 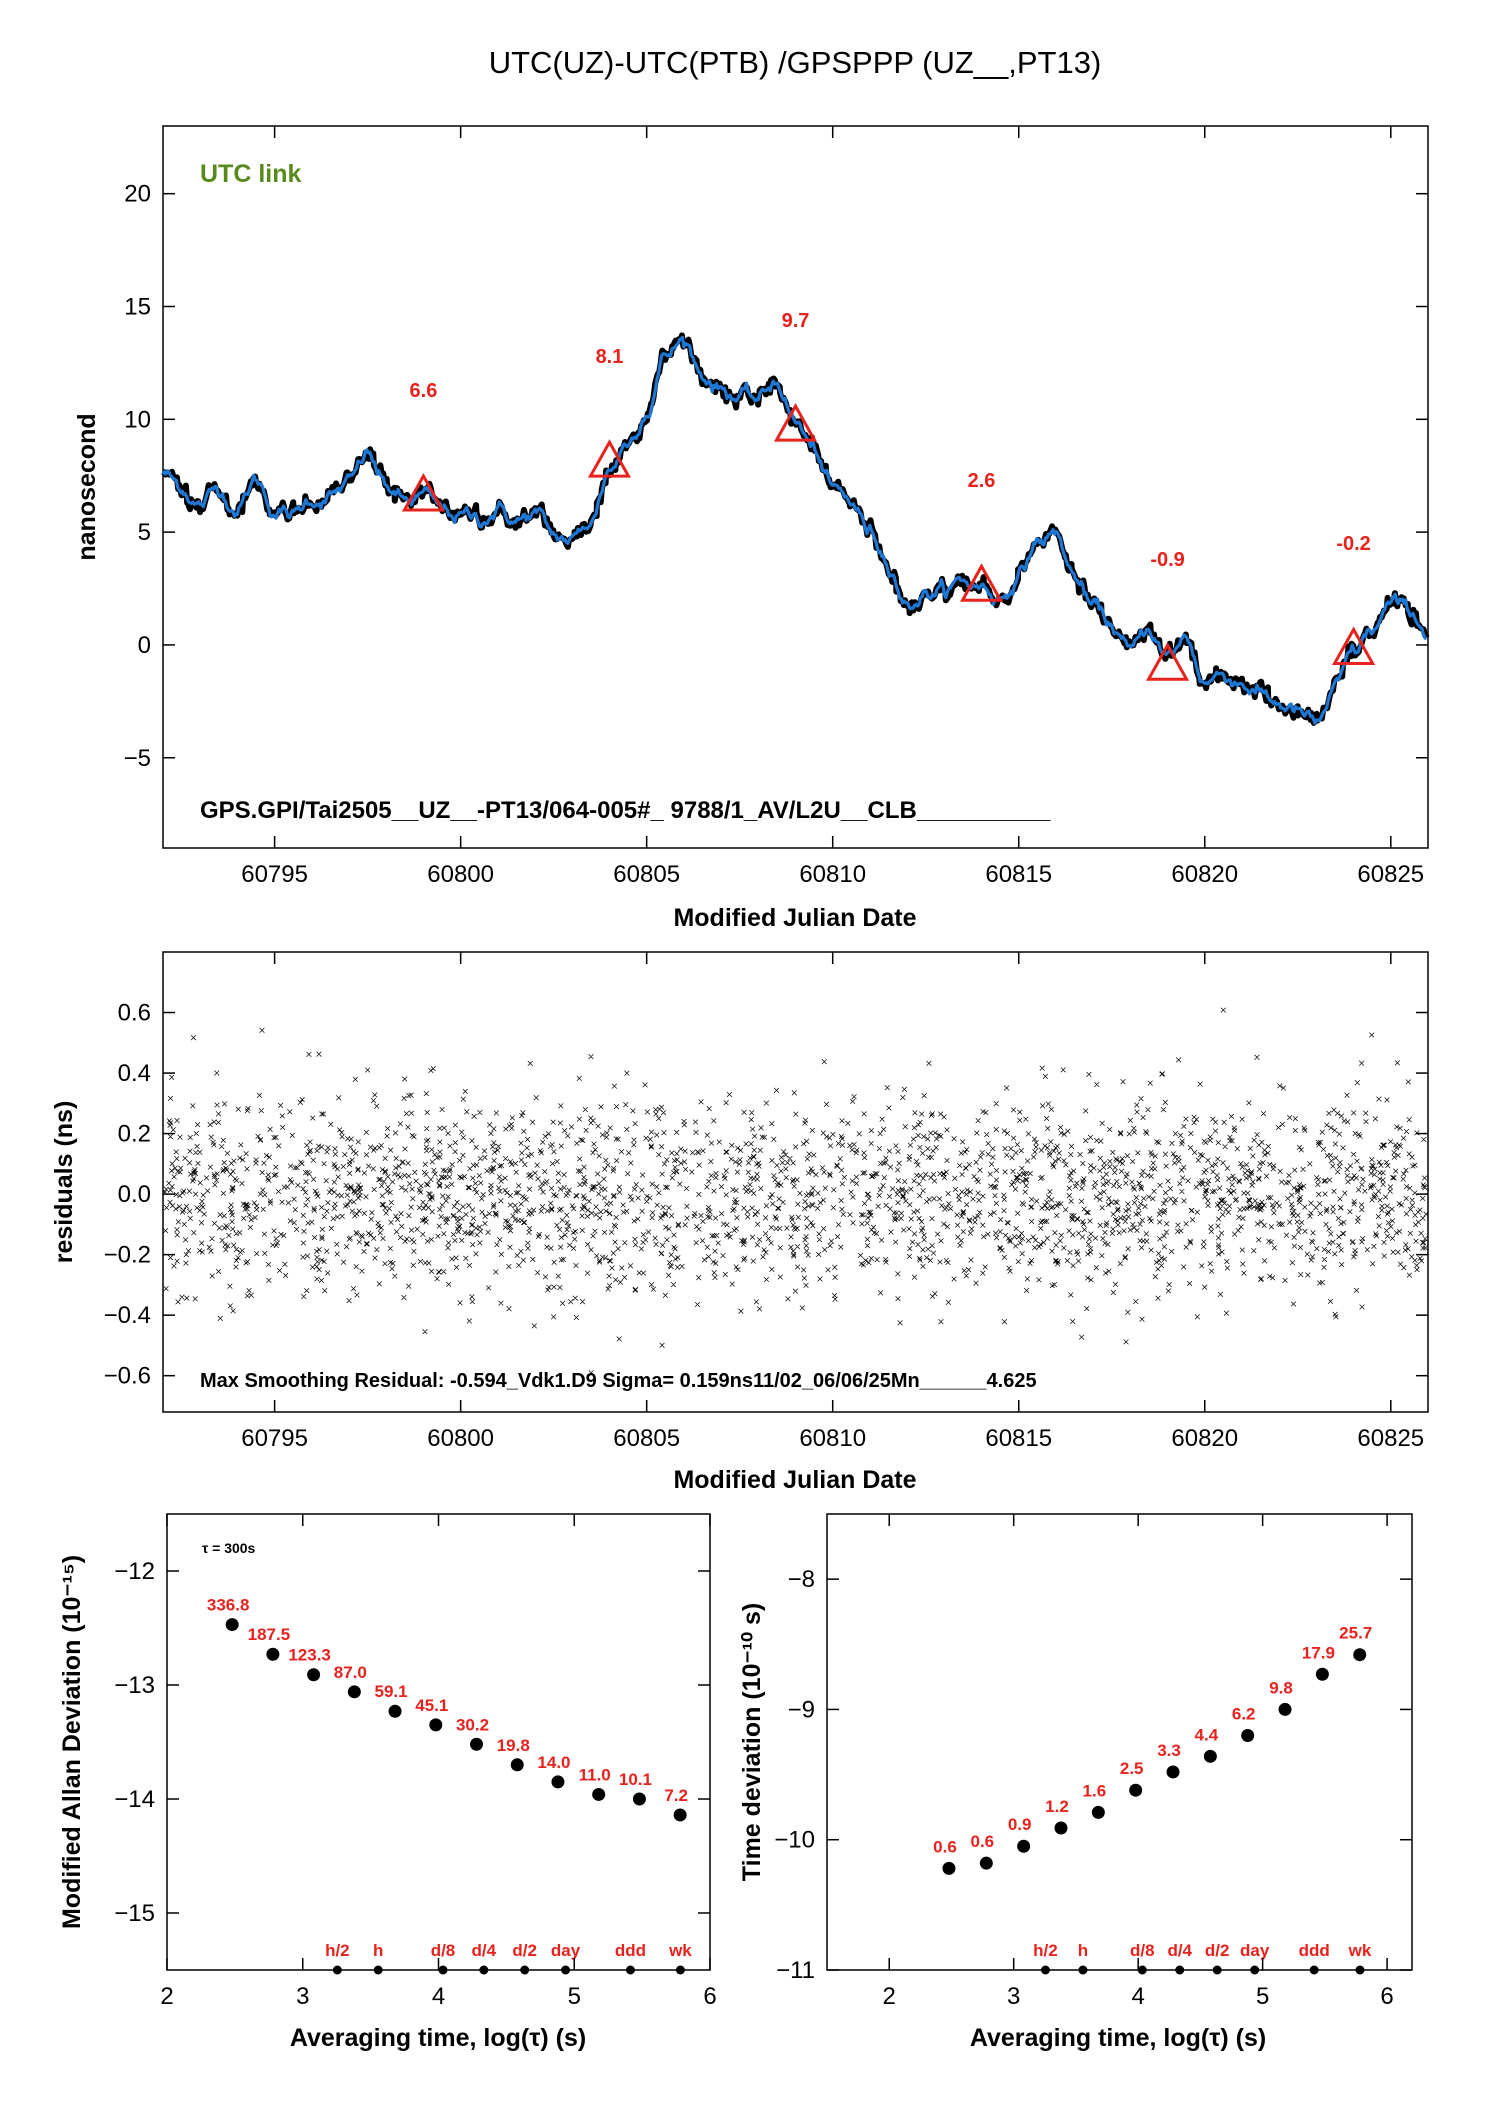 What do you see at coordinates (1262, 1996) in the screenshot?
I see `tdev-xtick-label: 5` at bounding box center [1262, 1996].